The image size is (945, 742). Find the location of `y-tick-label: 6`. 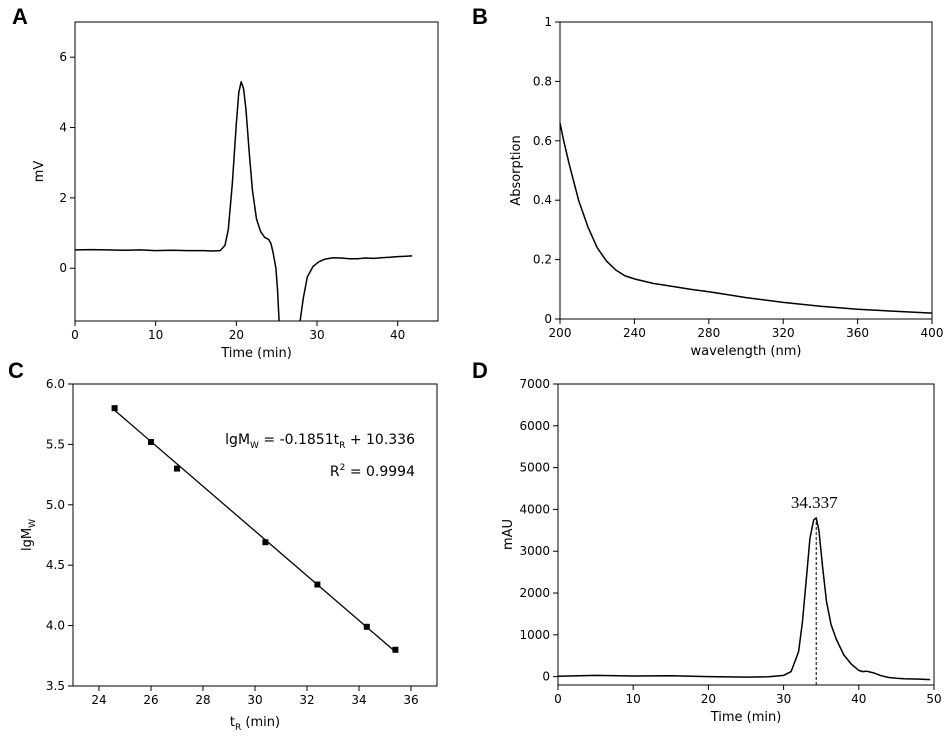

y-tick-label: 6 is located at coordinates (63, 57).